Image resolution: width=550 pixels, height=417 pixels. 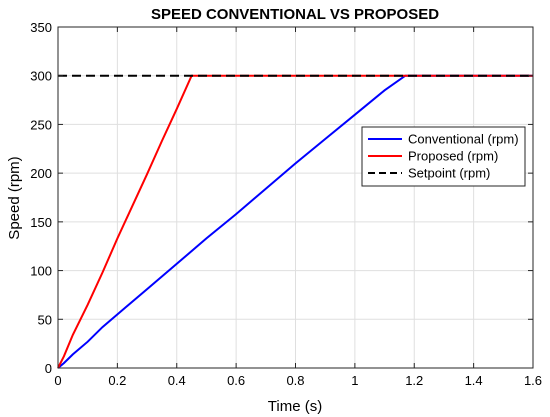 What do you see at coordinates (41, 27) in the screenshot?
I see `y-tick-label: 350` at bounding box center [41, 27].